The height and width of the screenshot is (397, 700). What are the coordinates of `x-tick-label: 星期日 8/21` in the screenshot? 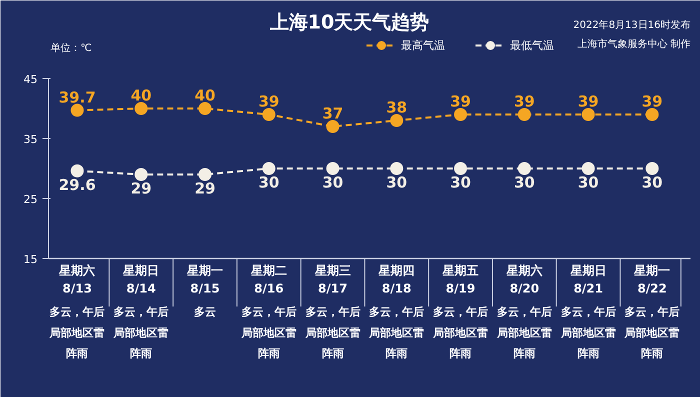 It's located at (587, 280).